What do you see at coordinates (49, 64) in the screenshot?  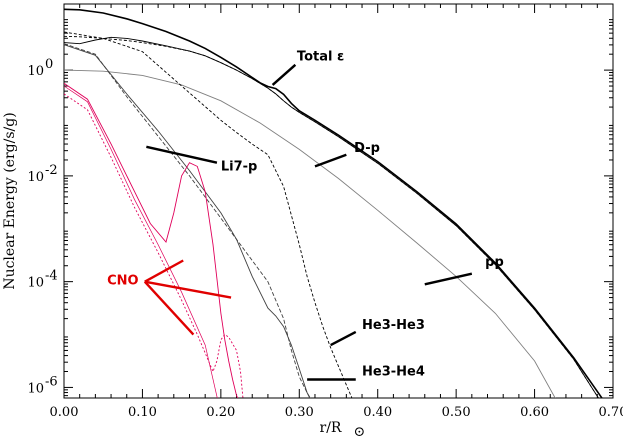 I see `y-tick-exponent: 0` at bounding box center [49, 64].